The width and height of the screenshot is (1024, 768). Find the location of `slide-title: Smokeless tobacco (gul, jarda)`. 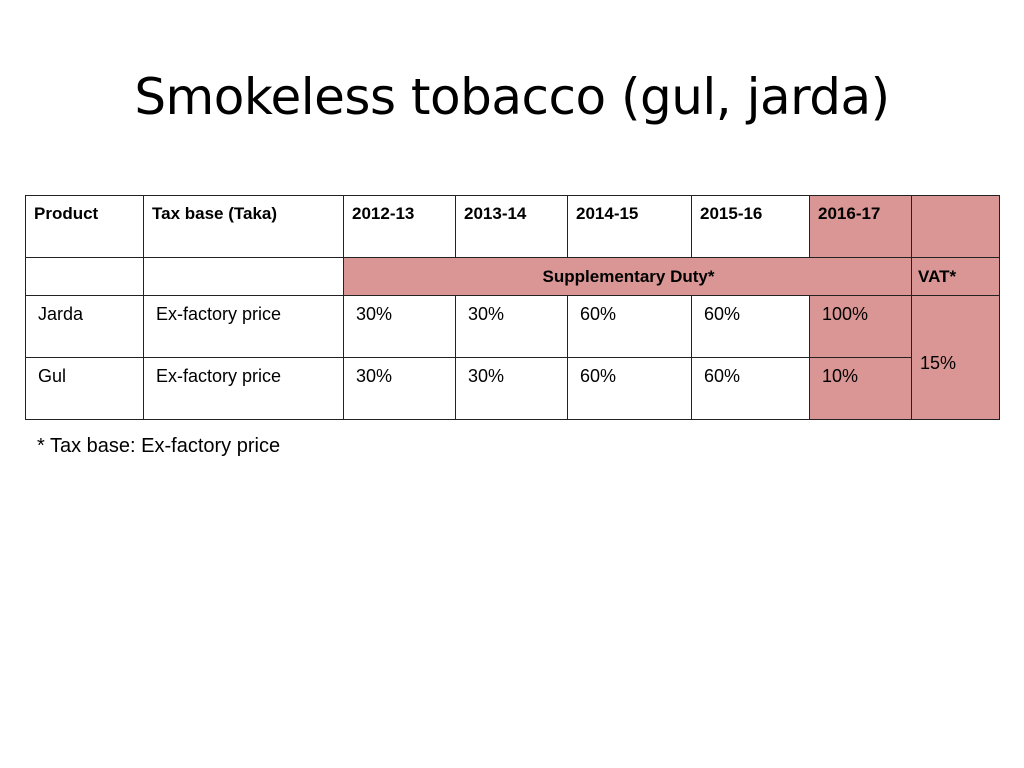

slide-title: Smokeless tobacco (gul, jarda) is located at coordinates (512, 97).